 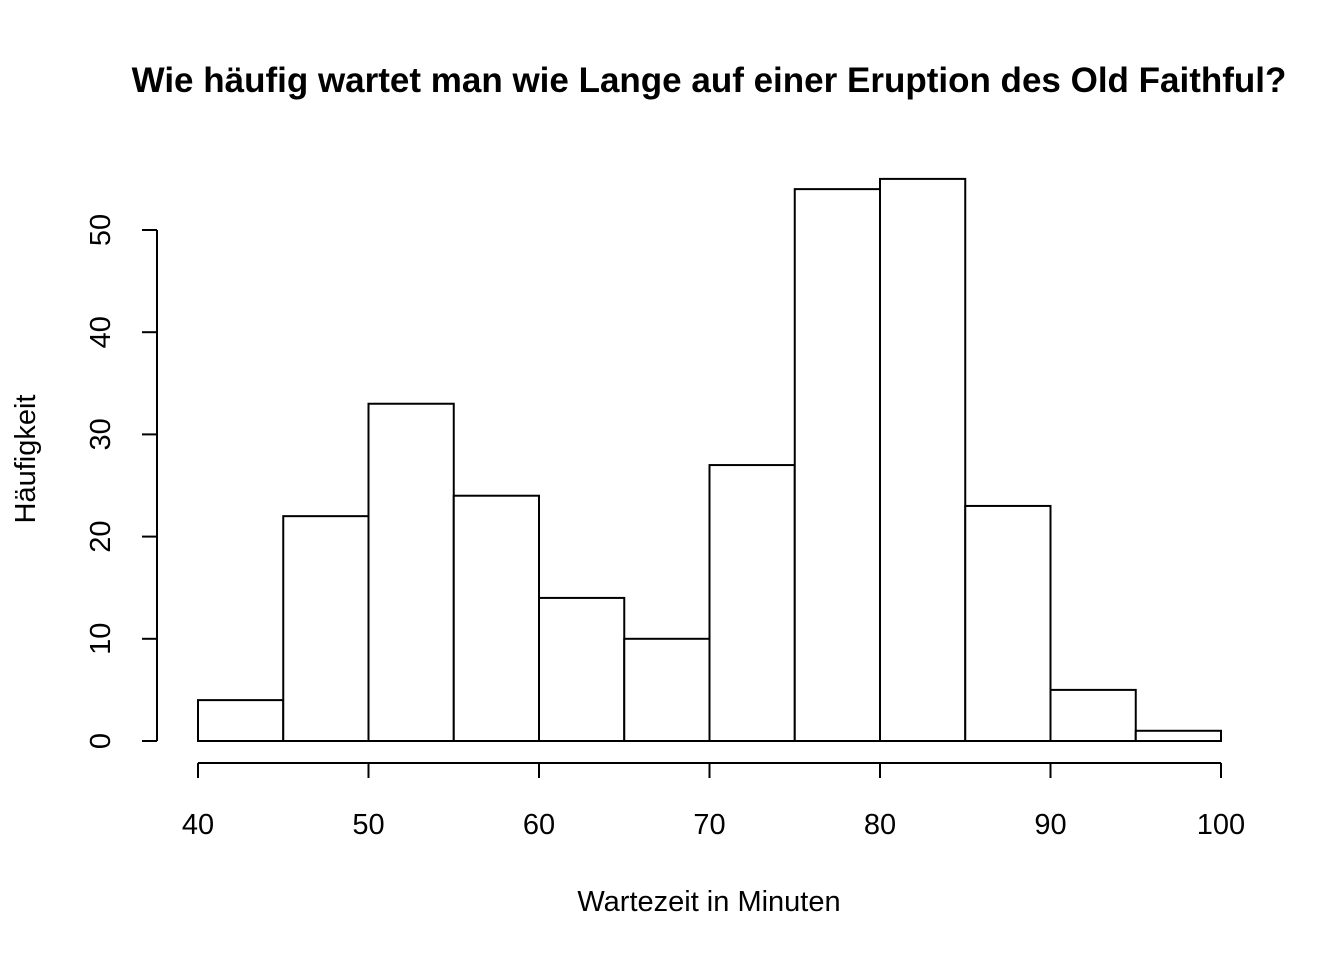 What do you see at coordinates (539, 825) in the screenshot?
I see `x-tick-label-60: 60` at bounding box center [539, 825].